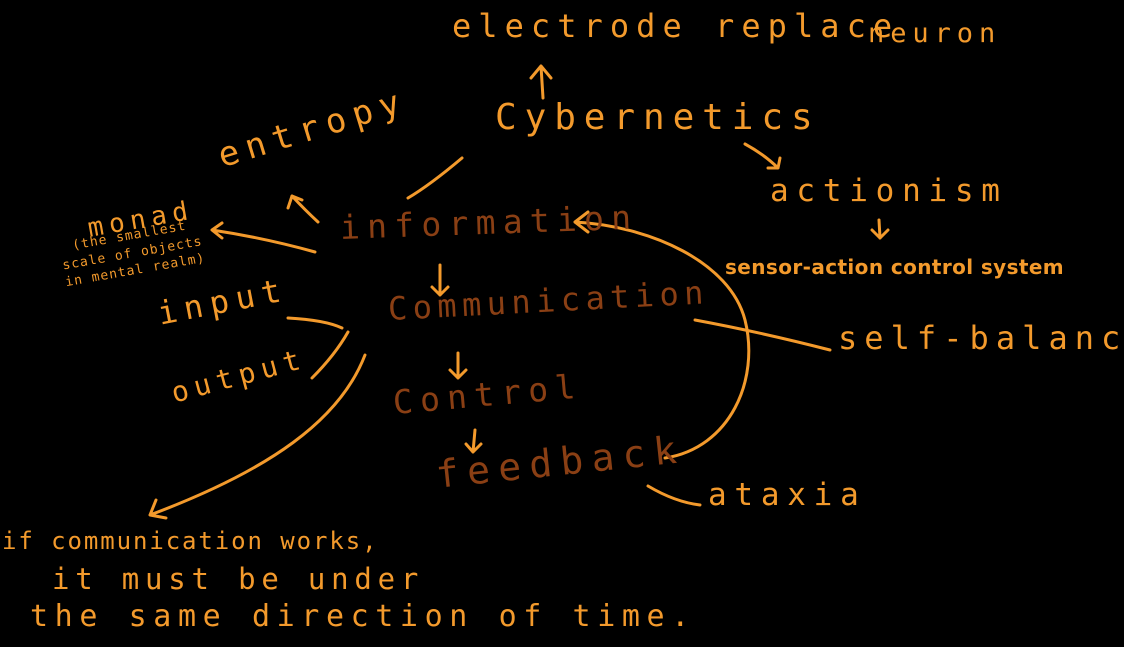 This screenshot has width=1124, height=647. Describe the element at coordinates (674, 495) in the screenshot. I see `line-feedback-to-ataxia` at that location.